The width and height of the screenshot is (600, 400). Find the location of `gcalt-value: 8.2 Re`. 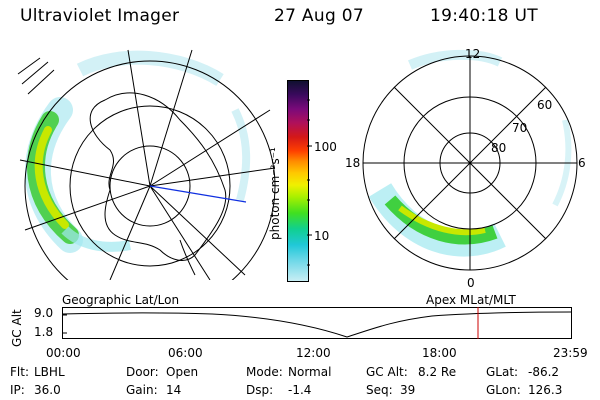

gcalt-value: 8.2 Re is located at coordinates (437, 372).